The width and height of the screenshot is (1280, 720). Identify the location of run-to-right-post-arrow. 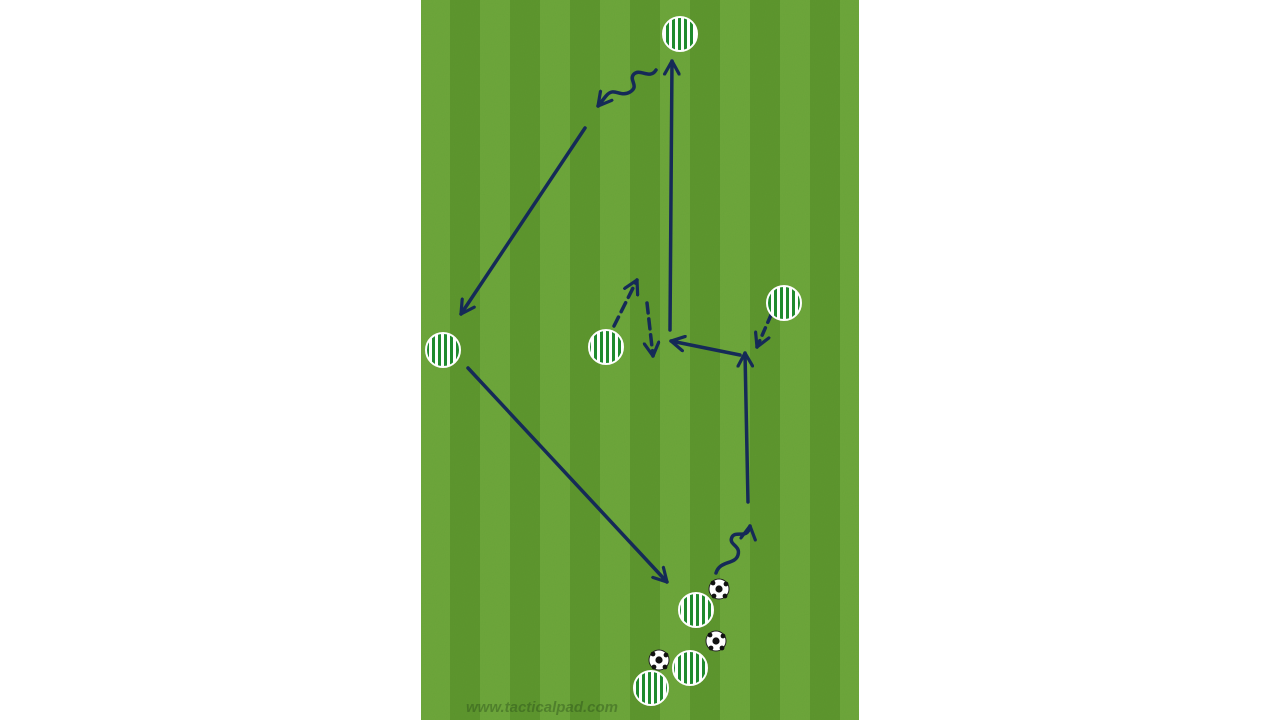
(746, 427).